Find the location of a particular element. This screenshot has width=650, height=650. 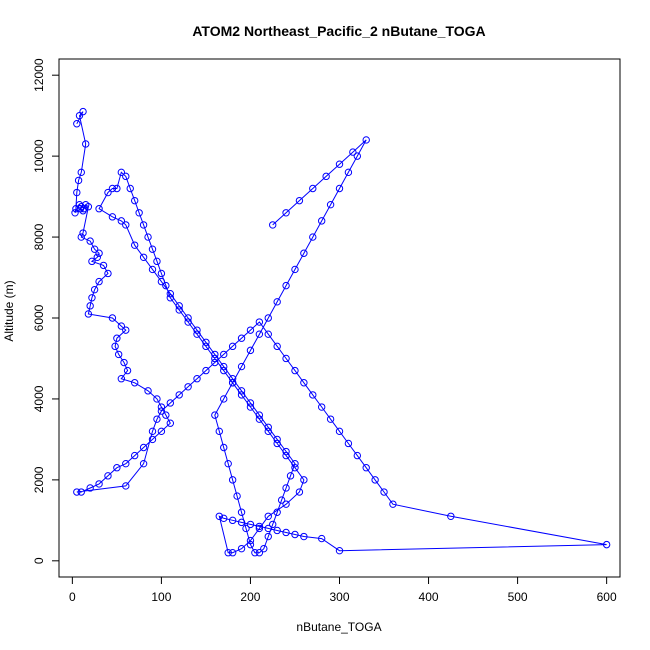

y-axis: 0 2000 4000 6000 8000 10000 12000 is located at coordinates (46, 311).